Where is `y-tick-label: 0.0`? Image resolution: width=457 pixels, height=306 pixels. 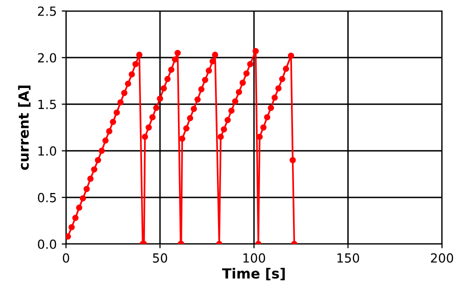
y-tick-label: 0.0 is located at coordinates (47, 244).